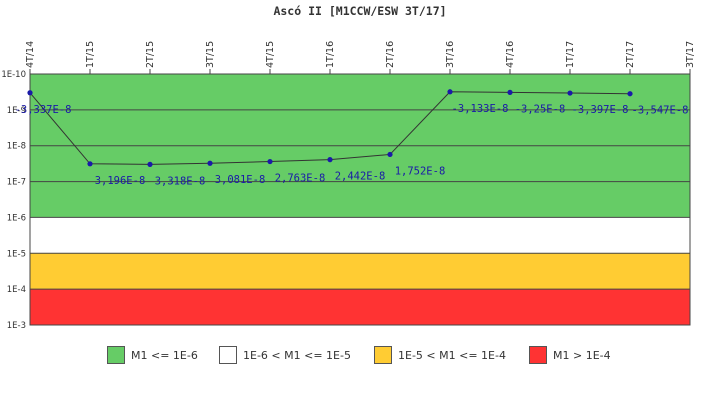 The width and height of the screenshot is (720, 400). Describe the element at coordinates (660, 111) in the screenshot. I see `data-label: -3,547E-8` at that location.